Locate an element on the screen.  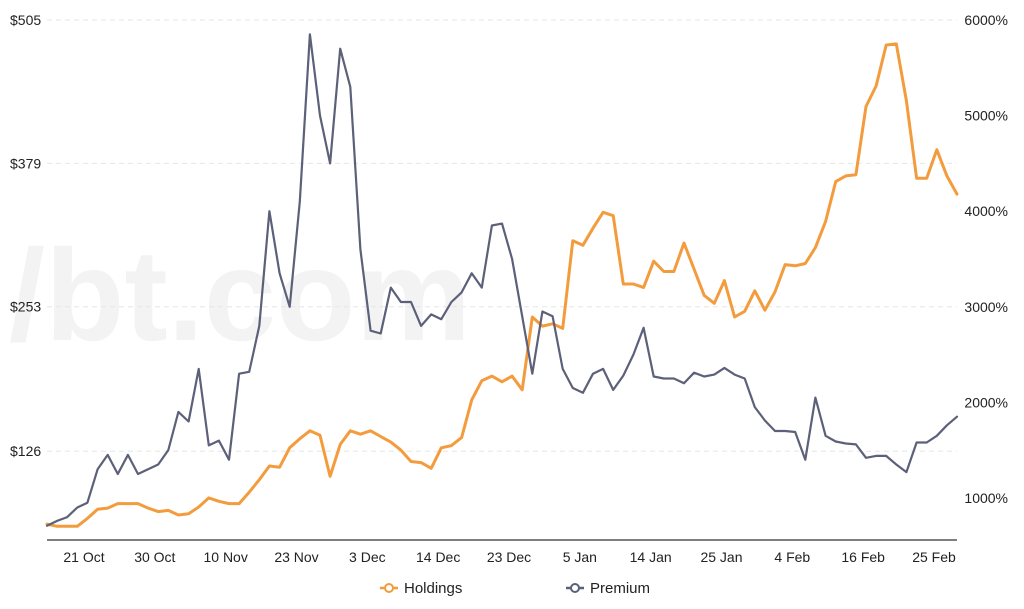
y-right-tick-label: 5000% is located at coordinates (986, 116).